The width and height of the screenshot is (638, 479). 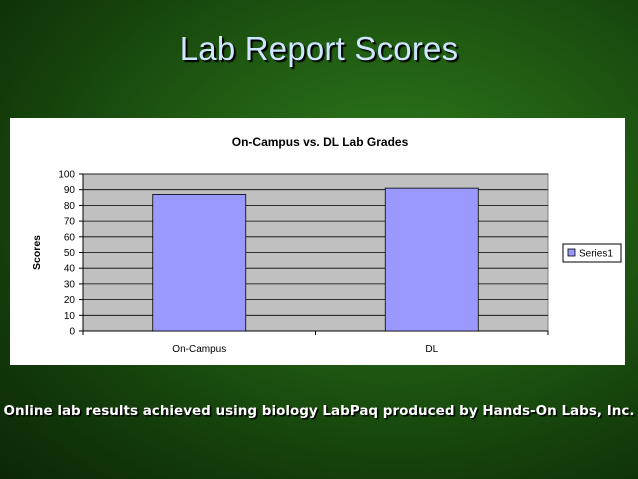 I want to click on y-tick-label: 50, so click(x=70, y=253).